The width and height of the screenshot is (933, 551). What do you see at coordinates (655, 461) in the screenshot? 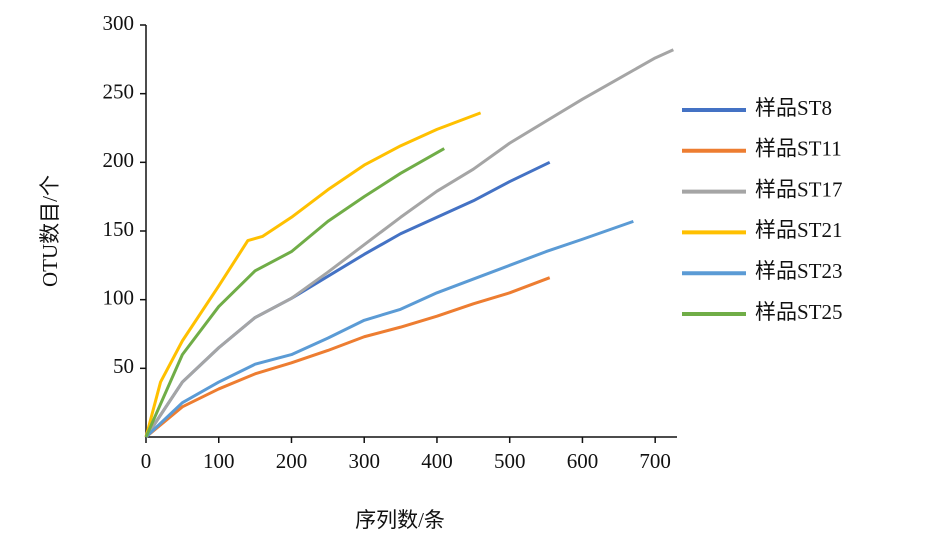
I see `x-tick-label: 700` at bounding box center [655, 461].